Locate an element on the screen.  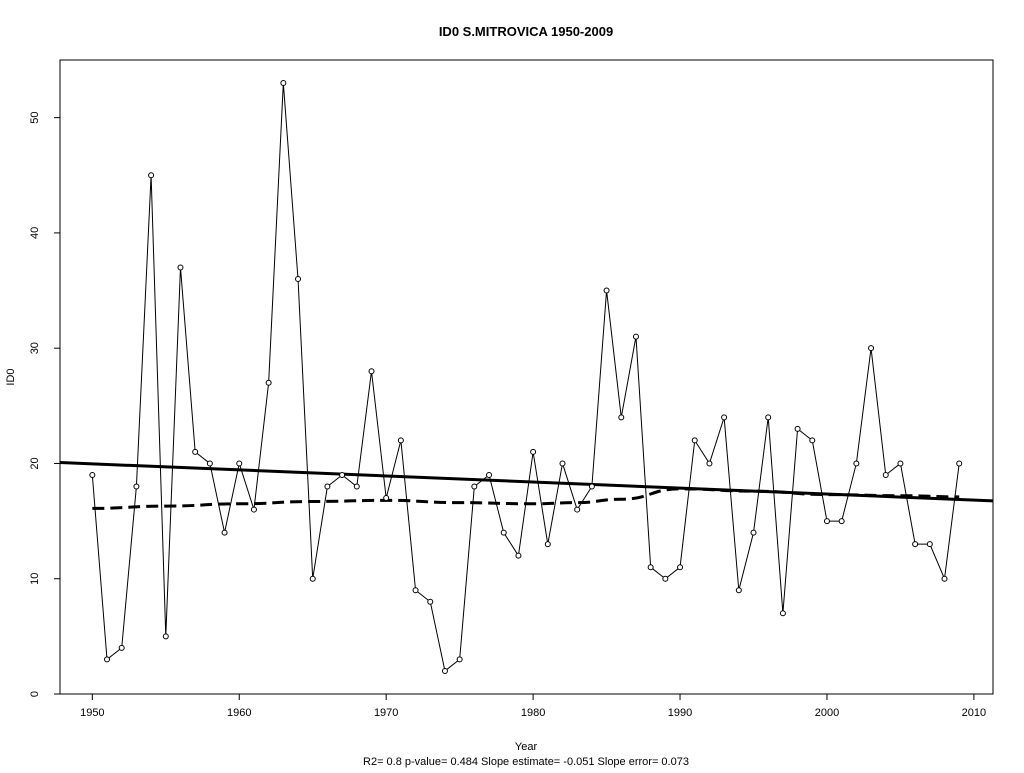
x-axis-label: Year is located at coordinates (526, 747).